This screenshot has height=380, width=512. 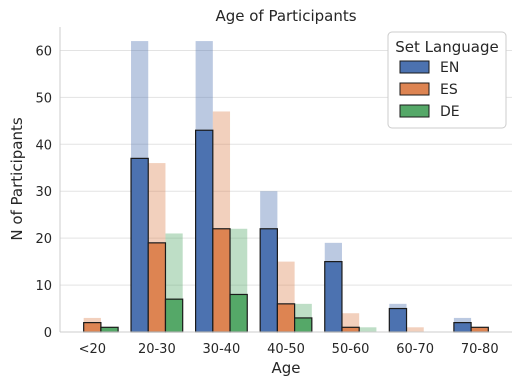 I want to click on legend: Set Language EN ES DE, so click(x=447, y=80).